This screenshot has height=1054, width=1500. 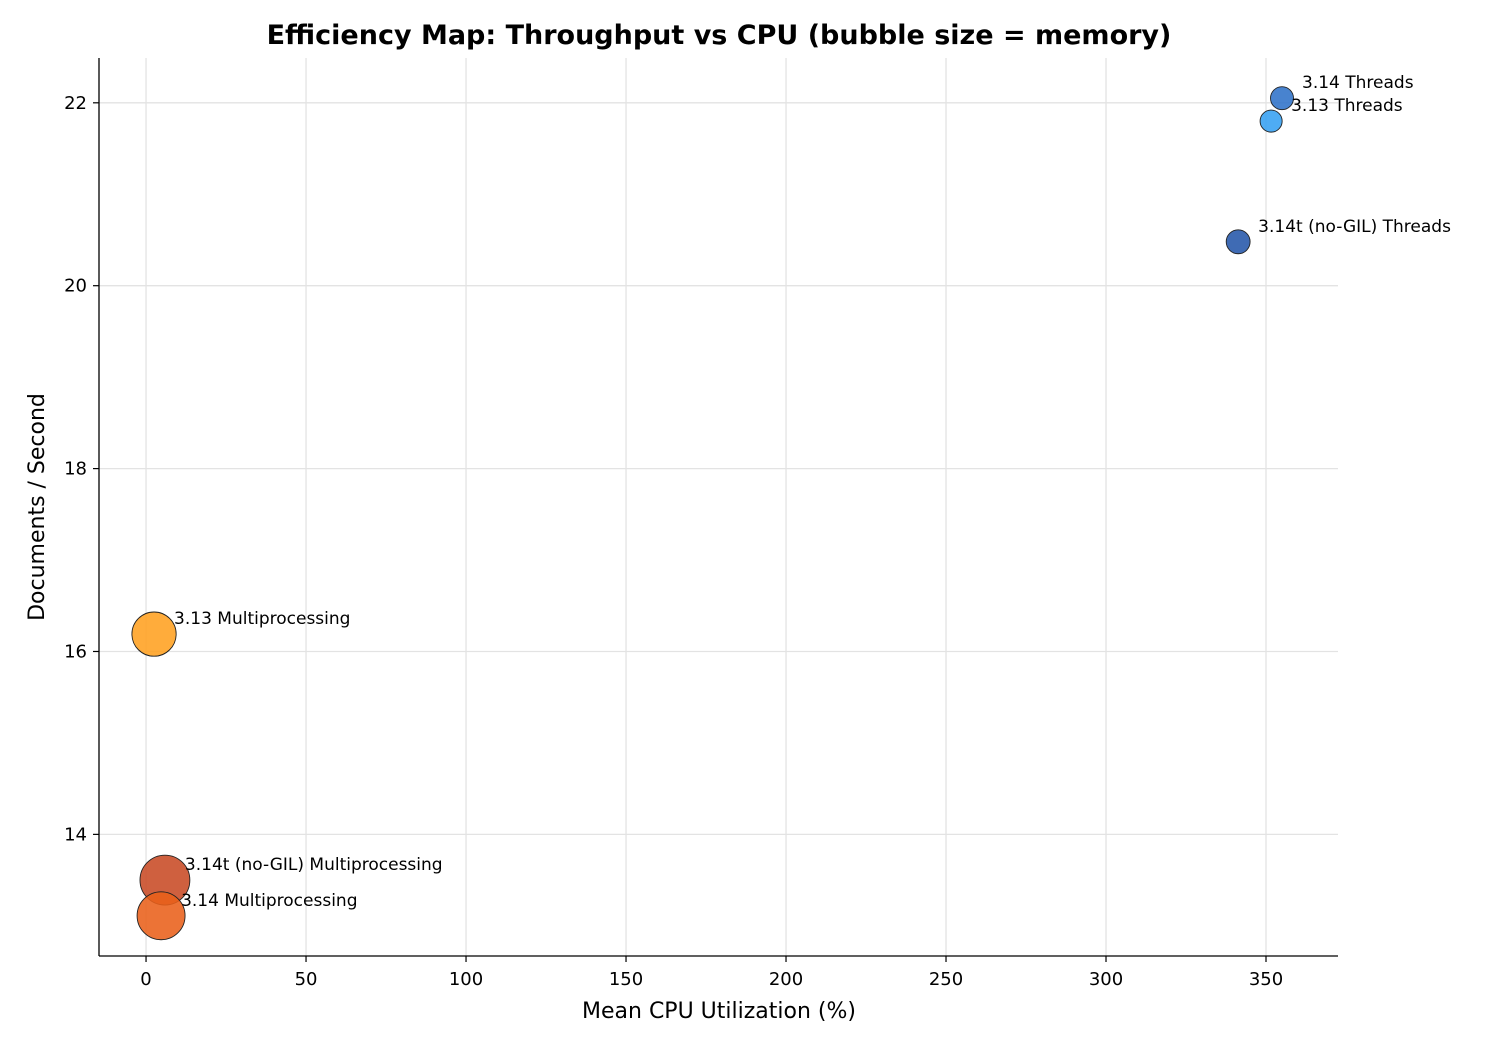 I want to click on y-tick-label: 18, so click(x=75, y=469).